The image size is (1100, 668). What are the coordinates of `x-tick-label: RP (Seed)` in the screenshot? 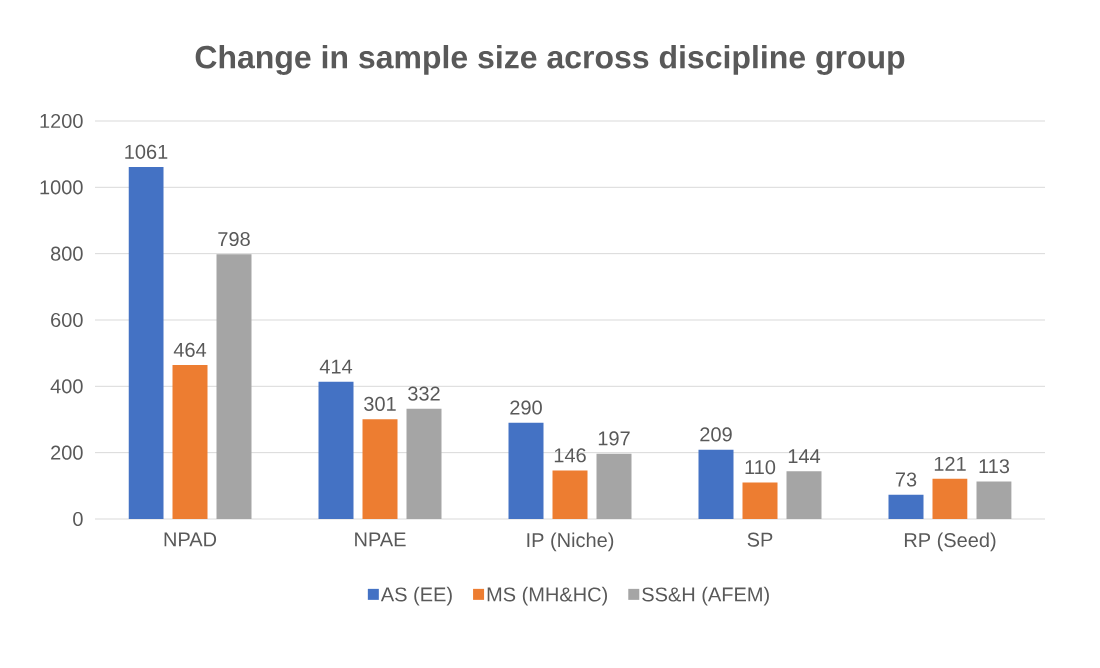 It's located at (950, 542).